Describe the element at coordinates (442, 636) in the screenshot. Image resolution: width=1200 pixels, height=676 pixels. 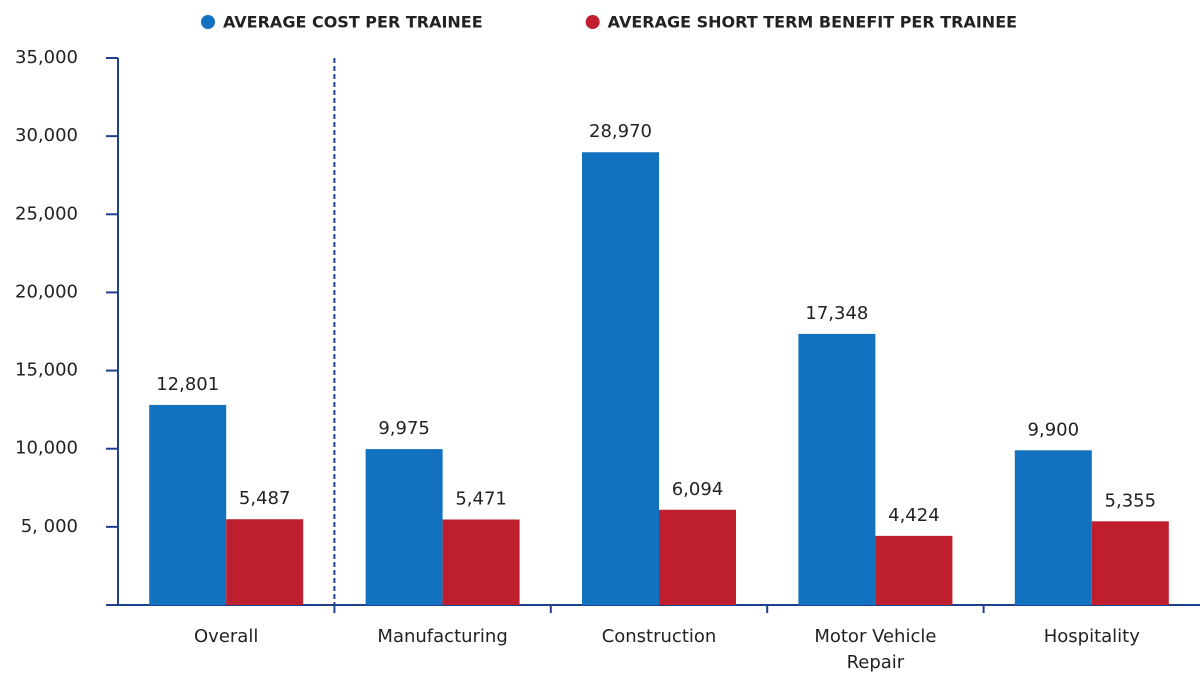
I see `x-tick-label: Manufacturing` at that location.